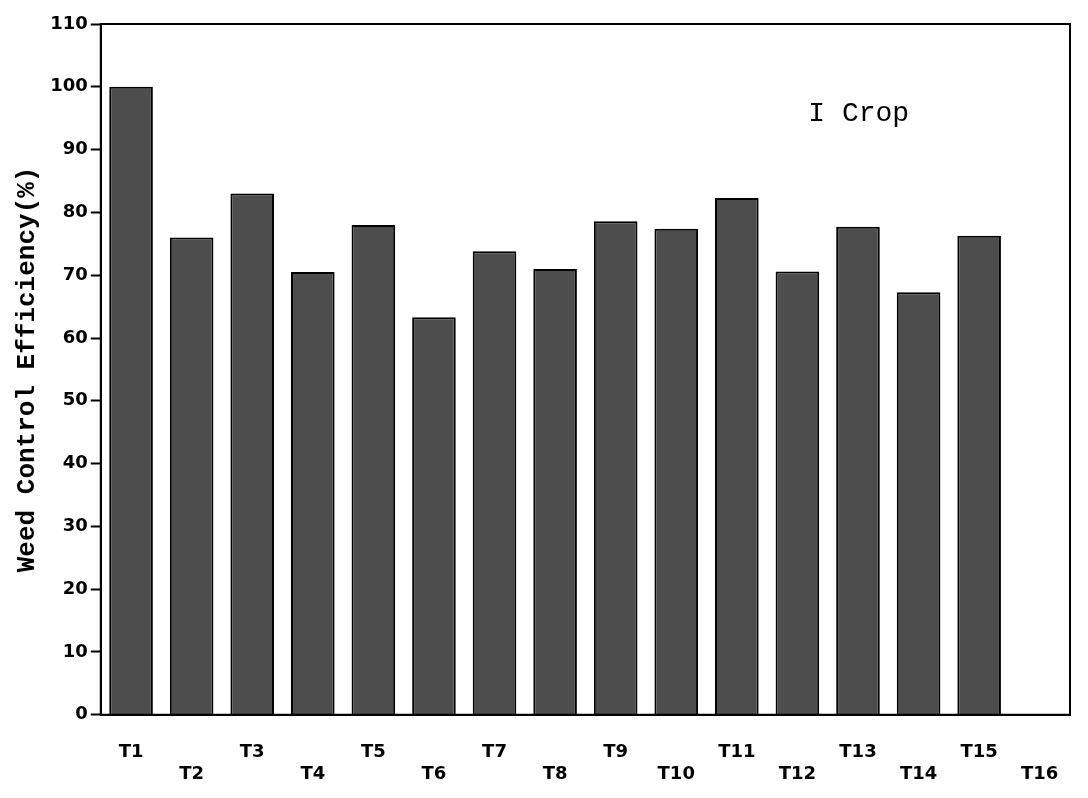 The width and height of the screenshot is (1088, 798). I want to click on y-tick-label: 110, so click(69, 22).